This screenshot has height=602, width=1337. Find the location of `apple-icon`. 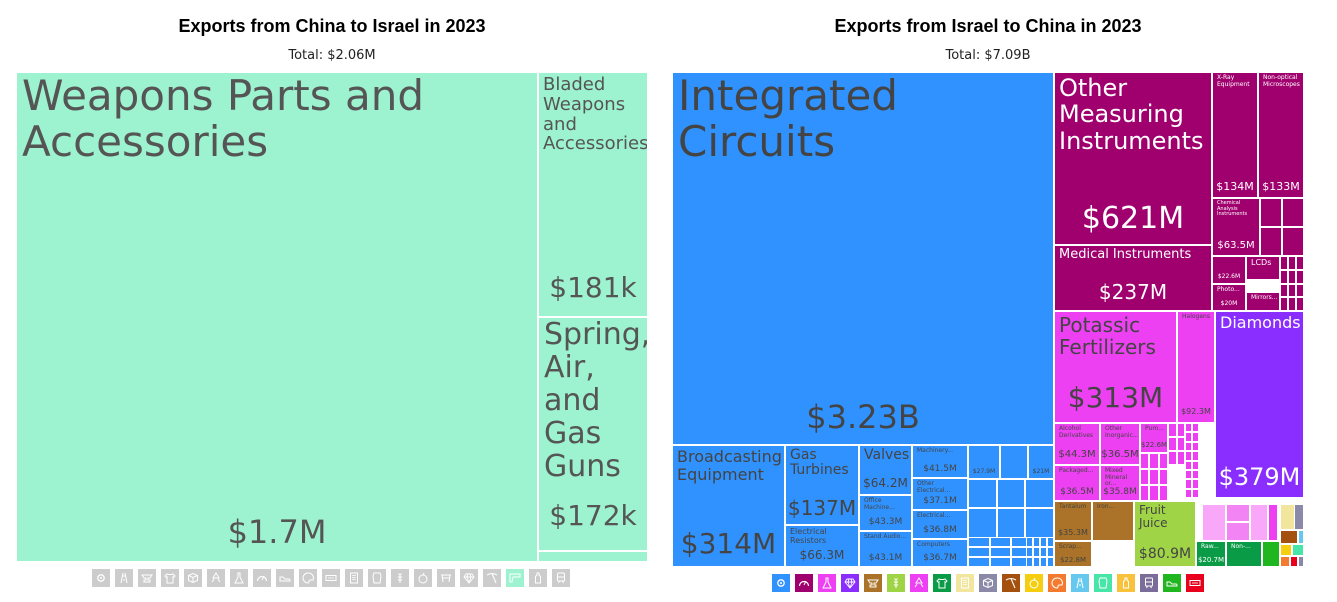

apple-icon is located at coordinates (1034, 583).